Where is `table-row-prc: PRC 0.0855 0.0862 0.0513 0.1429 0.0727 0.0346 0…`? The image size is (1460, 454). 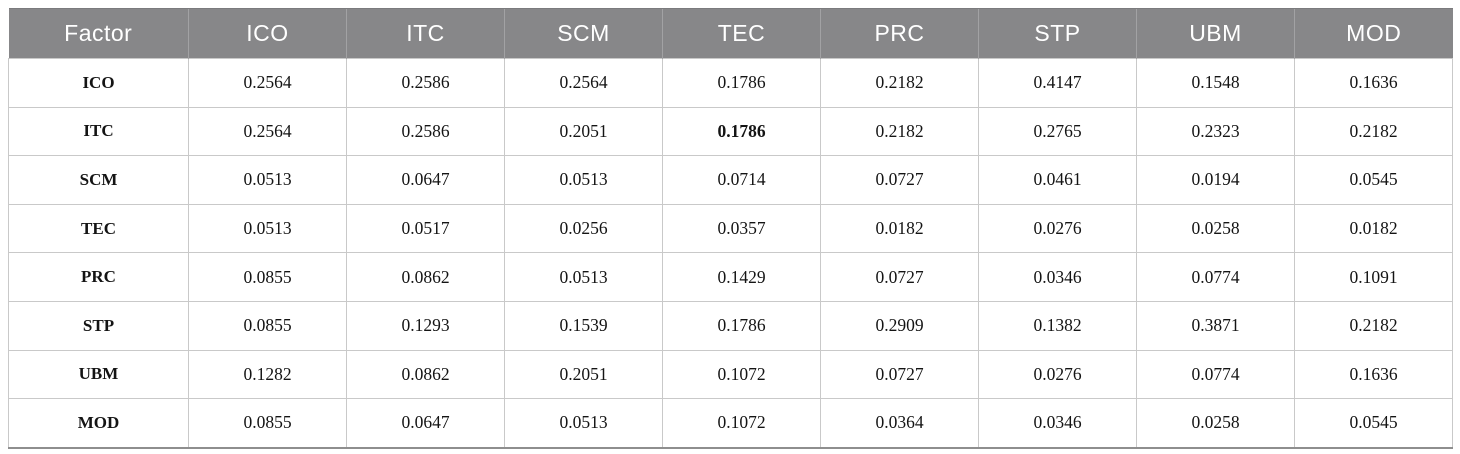
table-row-prc: PRC 0.0855 0.0862 0.0513 0.1429 0.0727 0.0346 0… is located at coordinates (730, 277).